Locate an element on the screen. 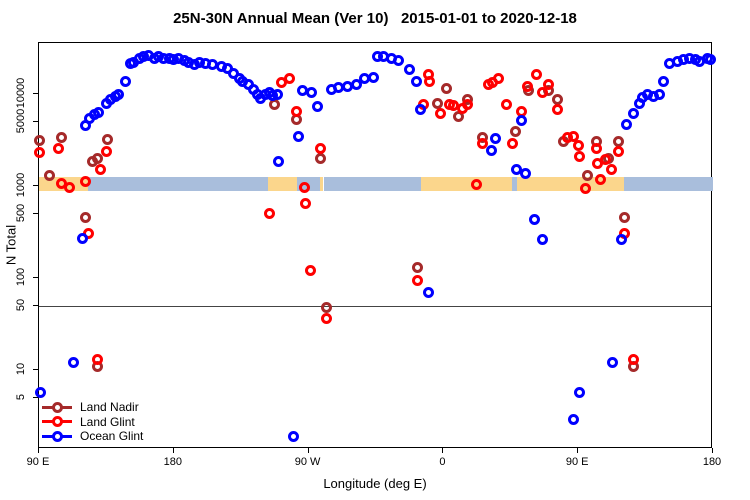 Image resolution: width=750 pixels, height=500 pixels. y-tick-label: 50 is located at coordinates (21, 304).